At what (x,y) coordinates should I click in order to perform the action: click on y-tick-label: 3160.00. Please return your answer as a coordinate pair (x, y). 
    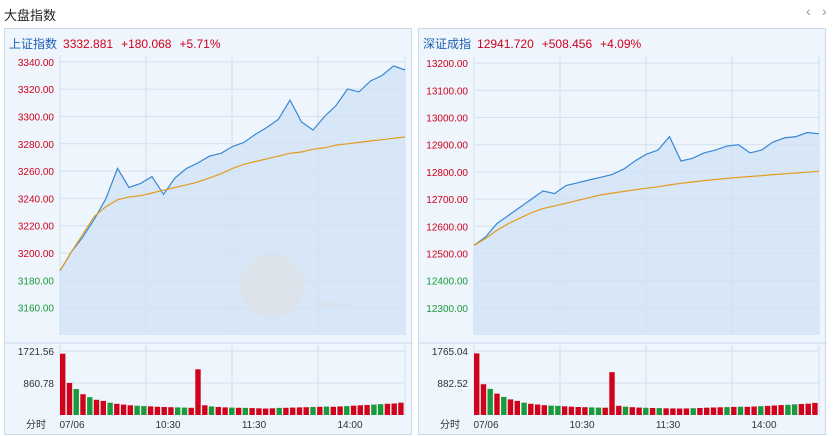
    Looking at the image, I should click on (36, 309).